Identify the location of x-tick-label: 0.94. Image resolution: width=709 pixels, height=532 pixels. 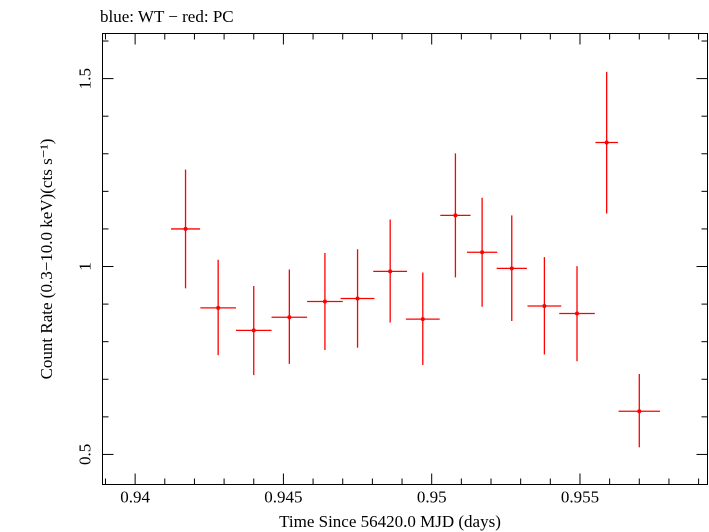
(135, 497).